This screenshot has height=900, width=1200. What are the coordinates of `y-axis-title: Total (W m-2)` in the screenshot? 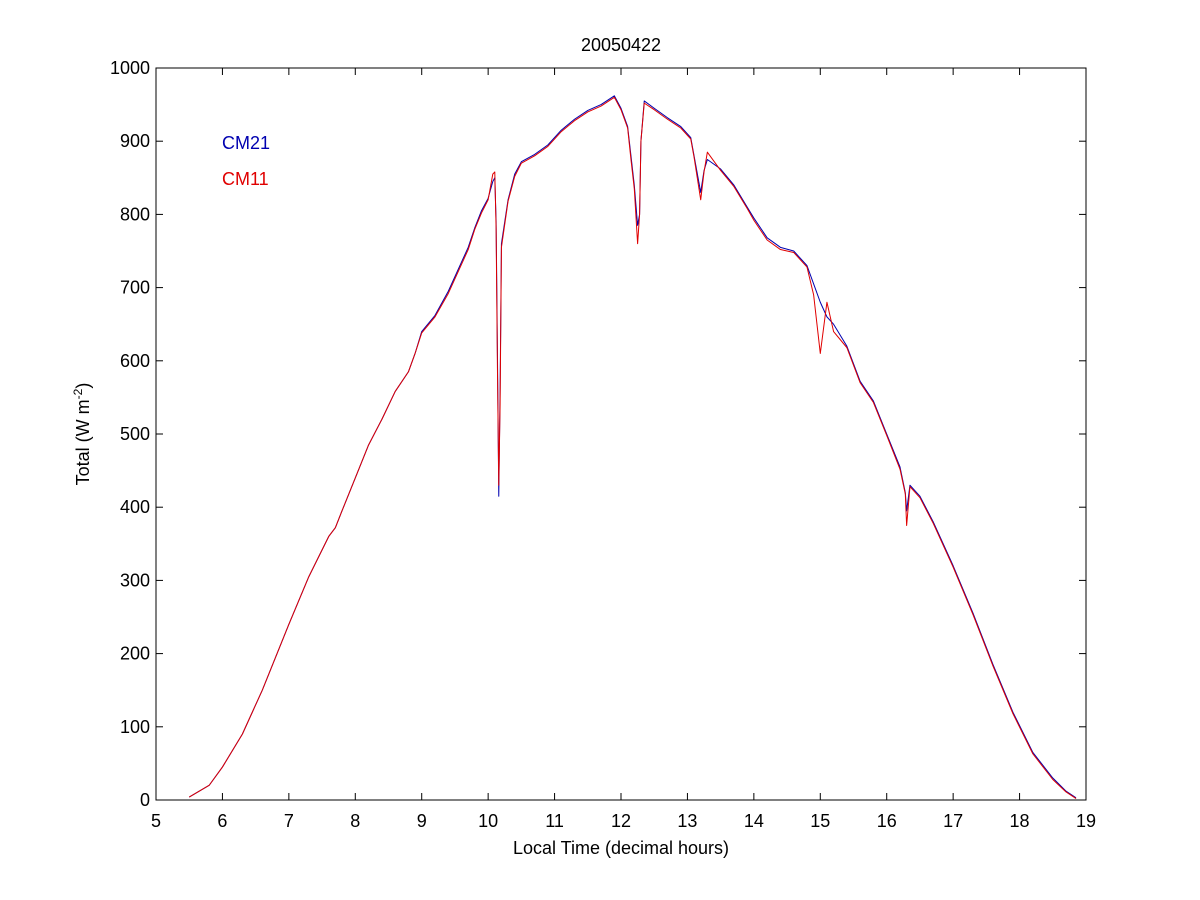 It's located at (82, 434).